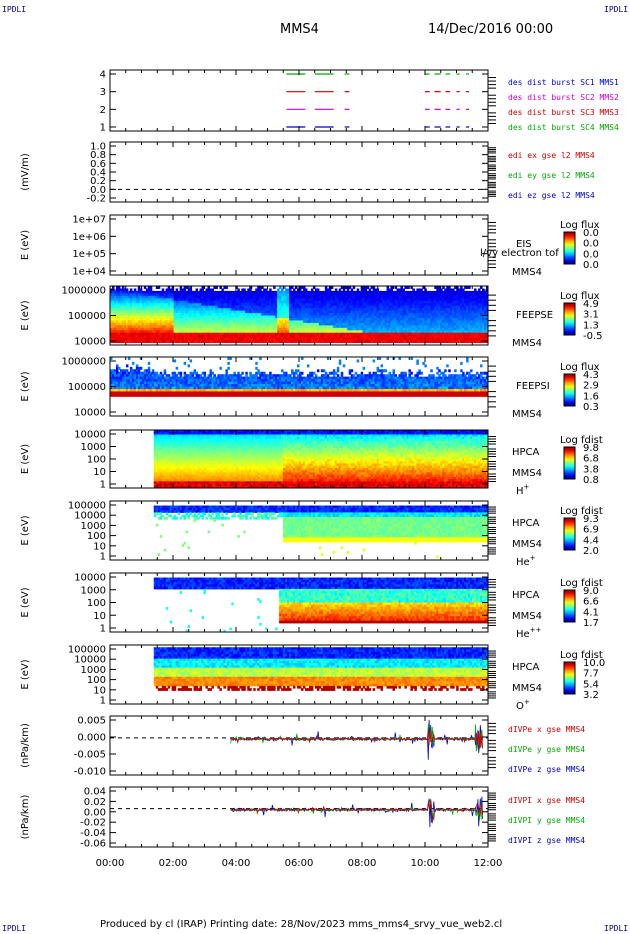 This screenshot has width=630, height=934. What do you see at coordinates (524, 244) in the screenshot?
I see `eis-instrument-label: EIS` at bounding box center [524, 244].